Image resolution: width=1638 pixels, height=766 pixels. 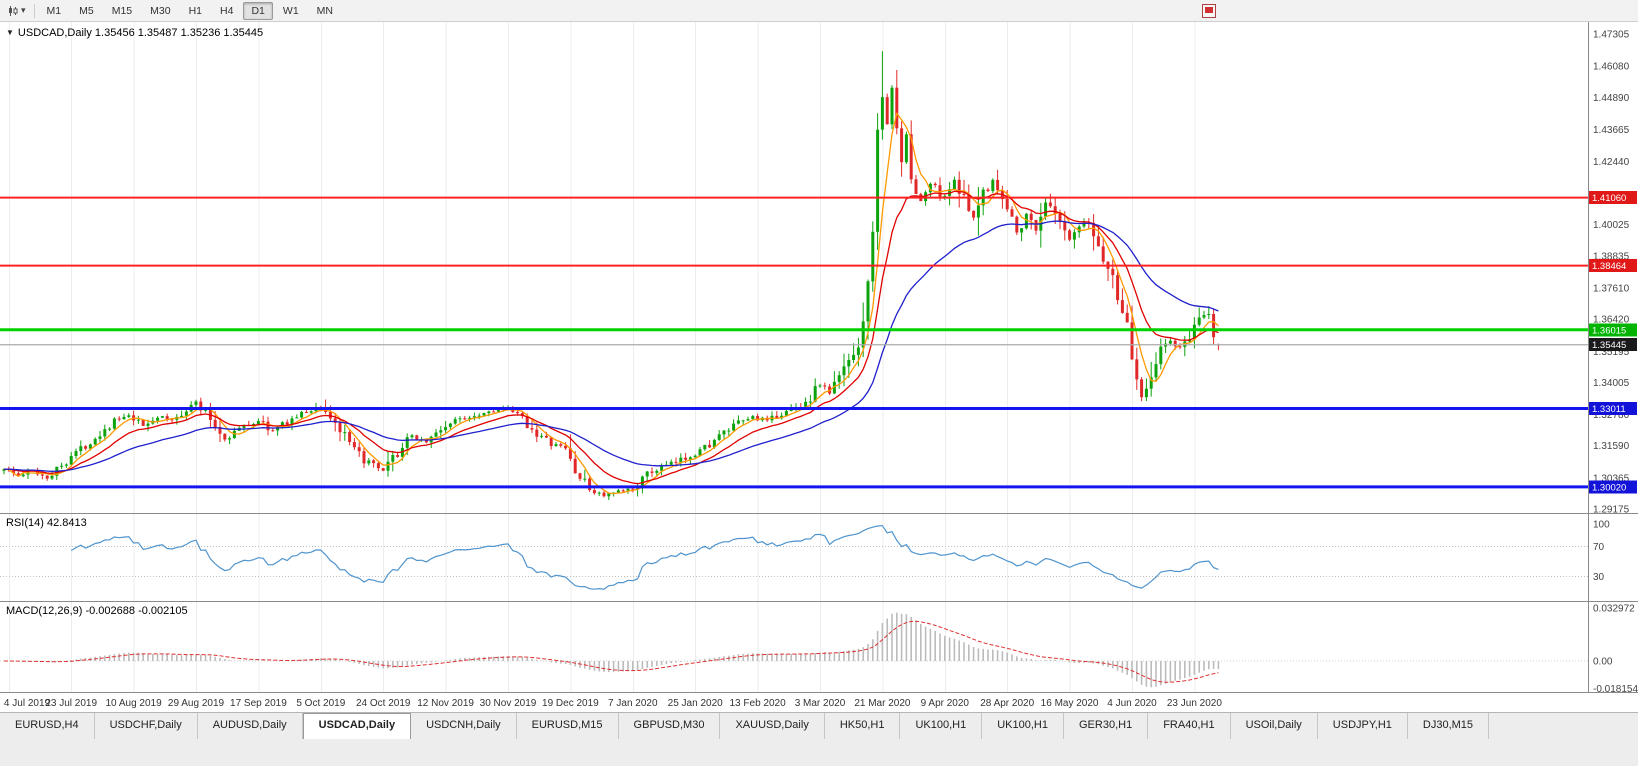 I want to click on svg-text: 3 Mar 2020, so click(x=820, y=703).